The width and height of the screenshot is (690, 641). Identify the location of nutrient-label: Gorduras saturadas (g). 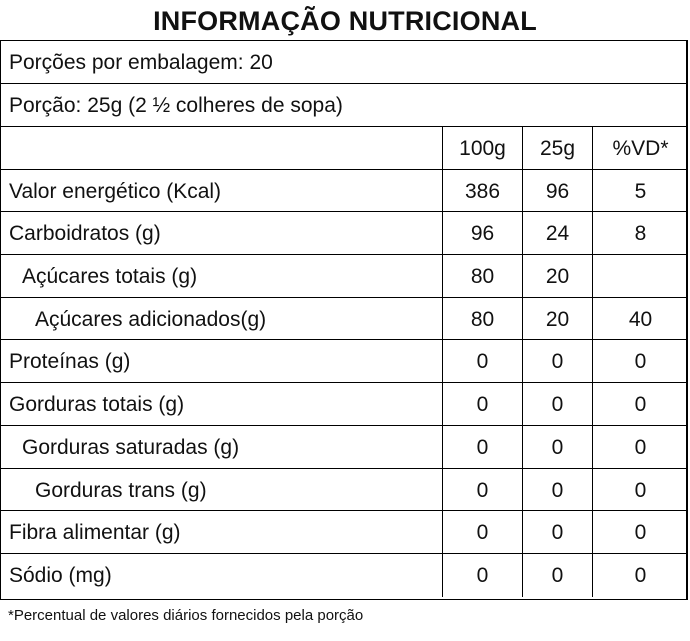
(131, 447).